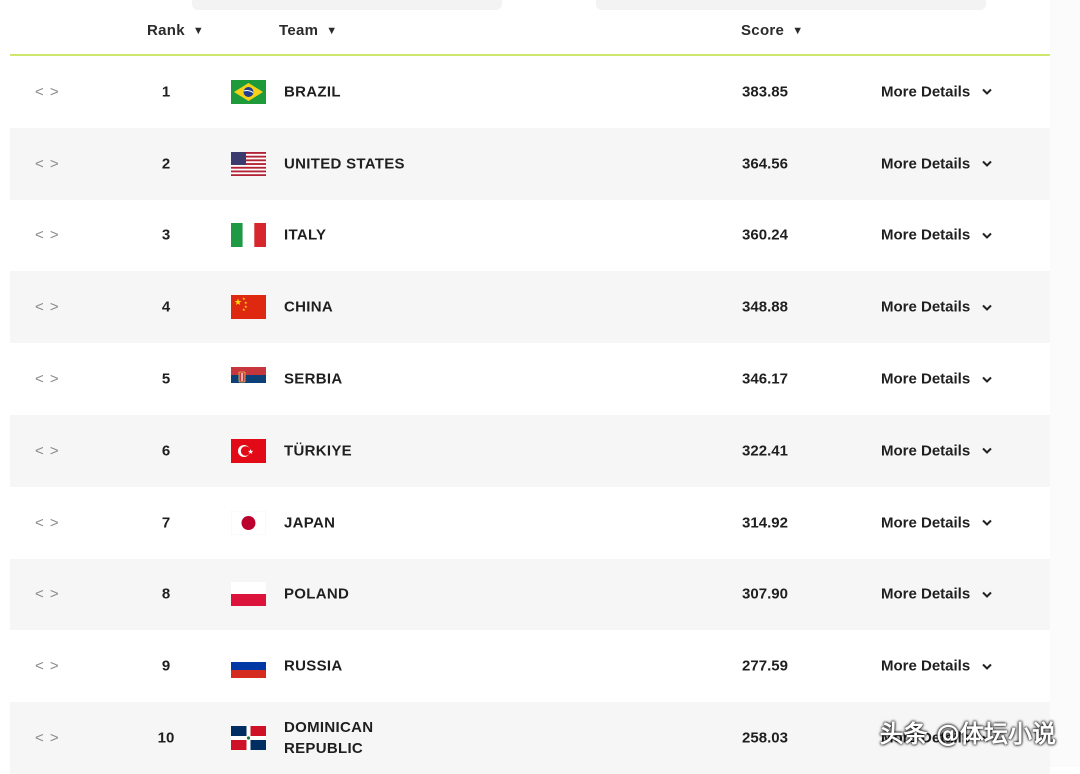 This screenshot has width=1080, height=774. What do you see at coordinates (765, 451) in the screenshot?
I see `score-value: 322.41` at bounding box center [765, 451].